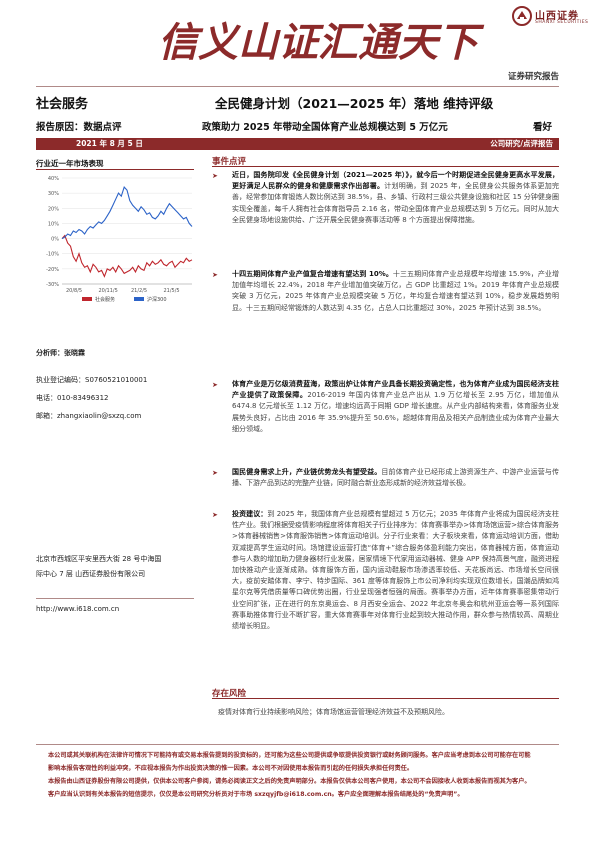 The height and width of the screenshot is (842, 595). What do you see at coordinates (312, 274) in the screenshot?
I see `paragraph-lead: 十四五期间体育产业产值复合增速有望达到 10%。` at bounding box center [312, 274].